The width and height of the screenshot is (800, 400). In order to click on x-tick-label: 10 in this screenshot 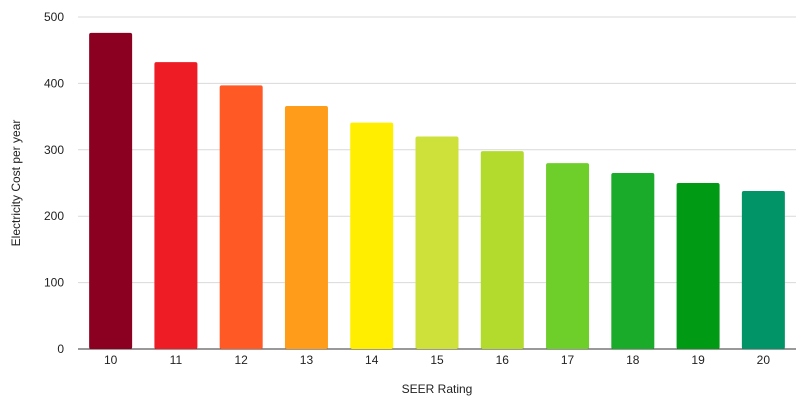, I will do `click(111, 360)`.